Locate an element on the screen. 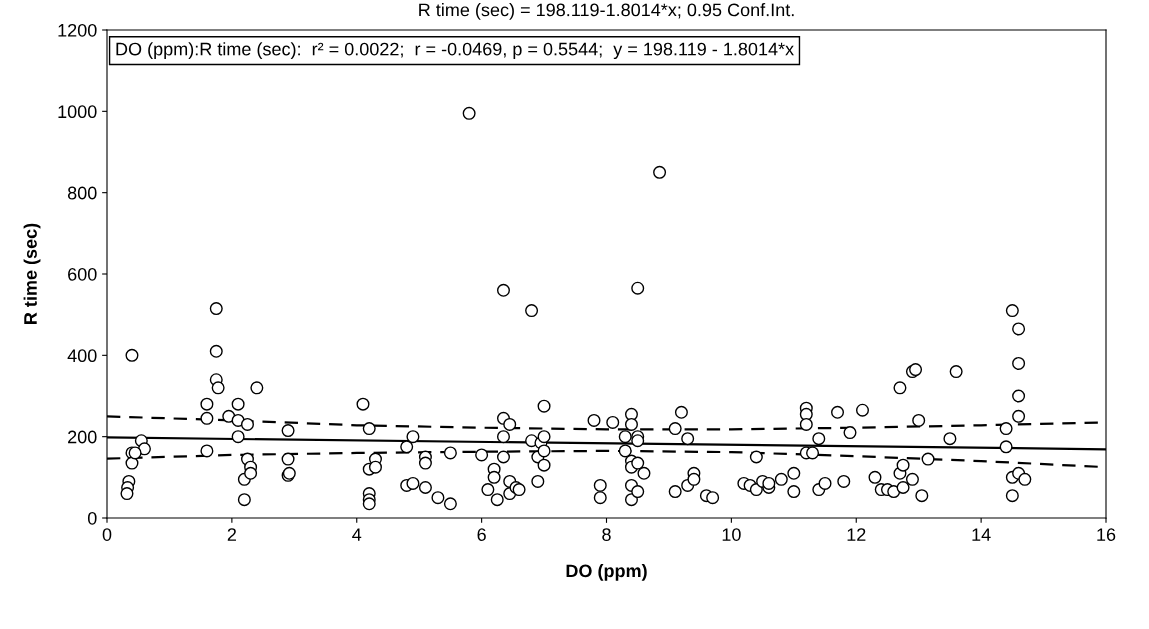 The height and width of the screenshot is (629, 1149). y-tick-label: 1000 is located at coordinates (77, 112).